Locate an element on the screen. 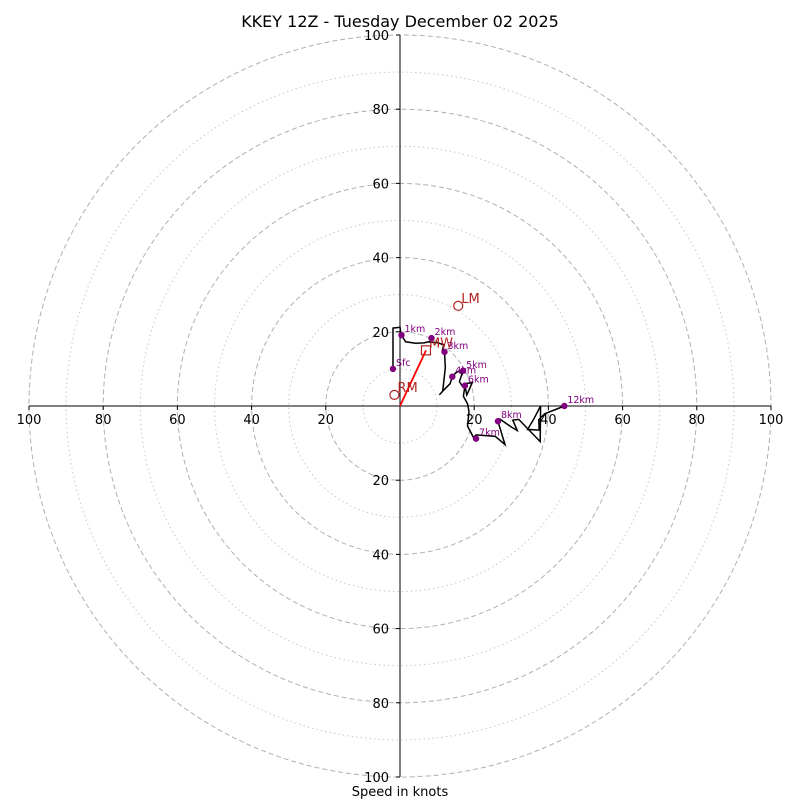  storm-motion-mw-label: MW is located at coordinates (441, 343).